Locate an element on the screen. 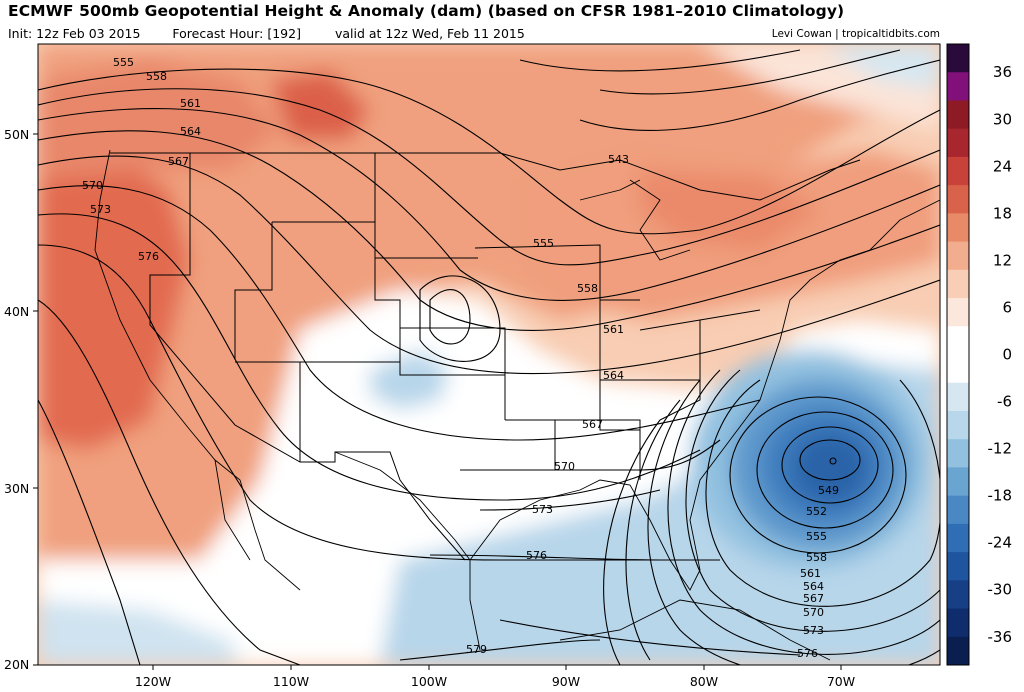 The height and width of the screenshot is (692, 1024). latitude-labels: 50N 40N 30N 20N is located at coordinates (21, 399).